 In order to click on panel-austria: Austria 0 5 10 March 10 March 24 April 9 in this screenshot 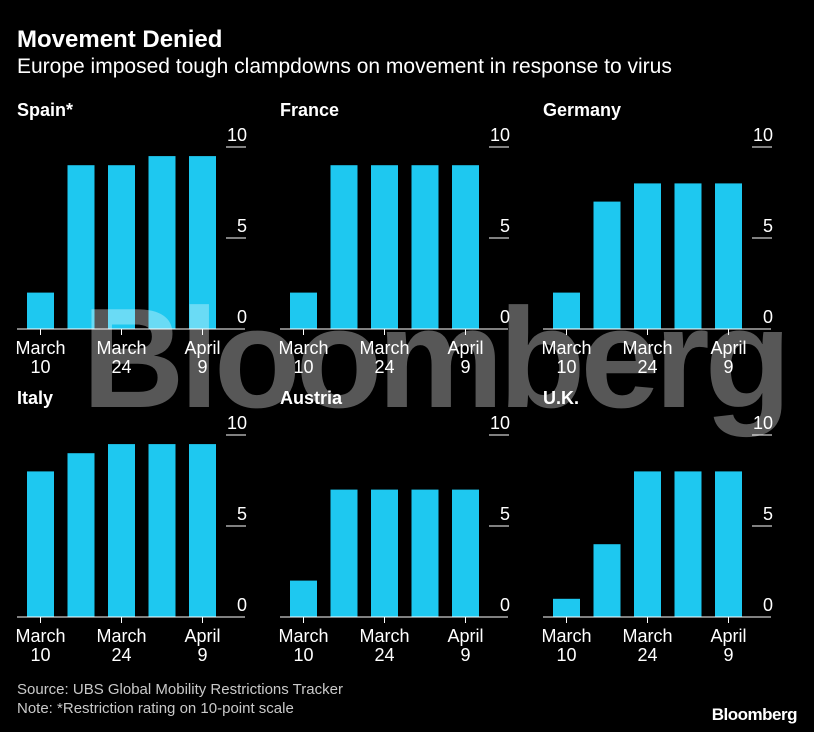, I will do `click(394, 526)`.